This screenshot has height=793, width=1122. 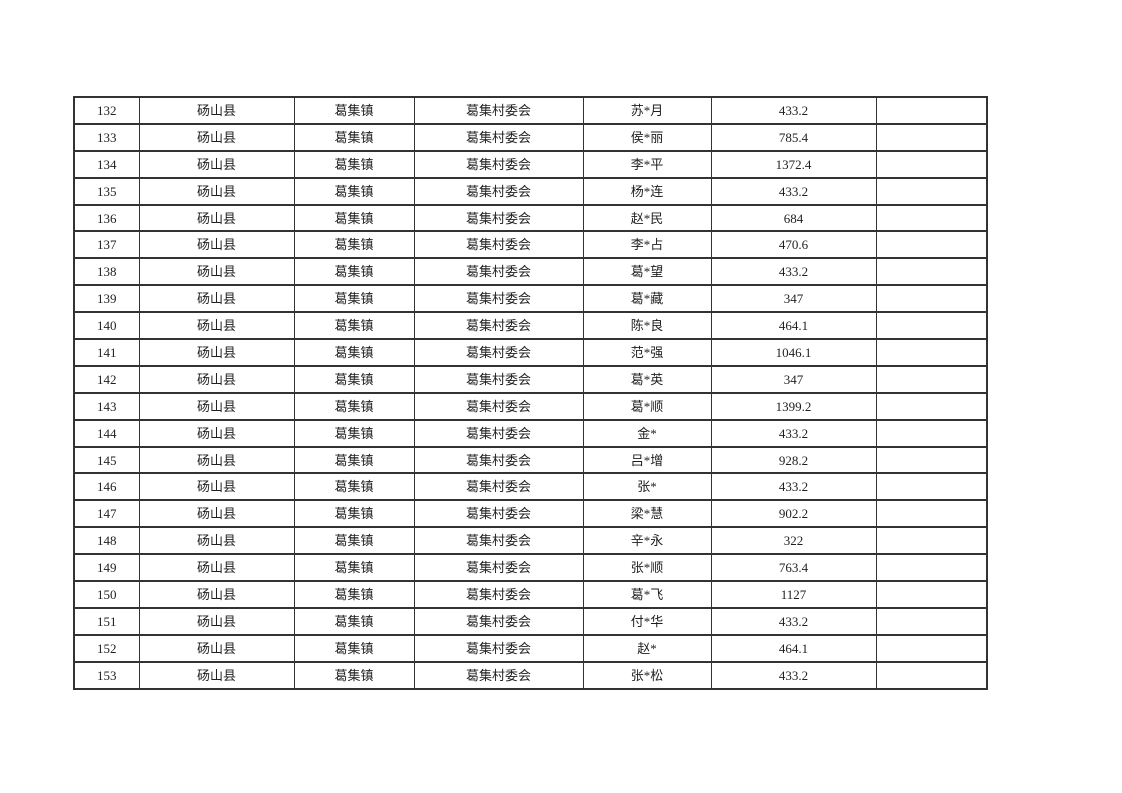 What do you see at coordinates (793, 541) in the screenshot?
I see `cell-amount: 322` at bounding box center [793, 541].